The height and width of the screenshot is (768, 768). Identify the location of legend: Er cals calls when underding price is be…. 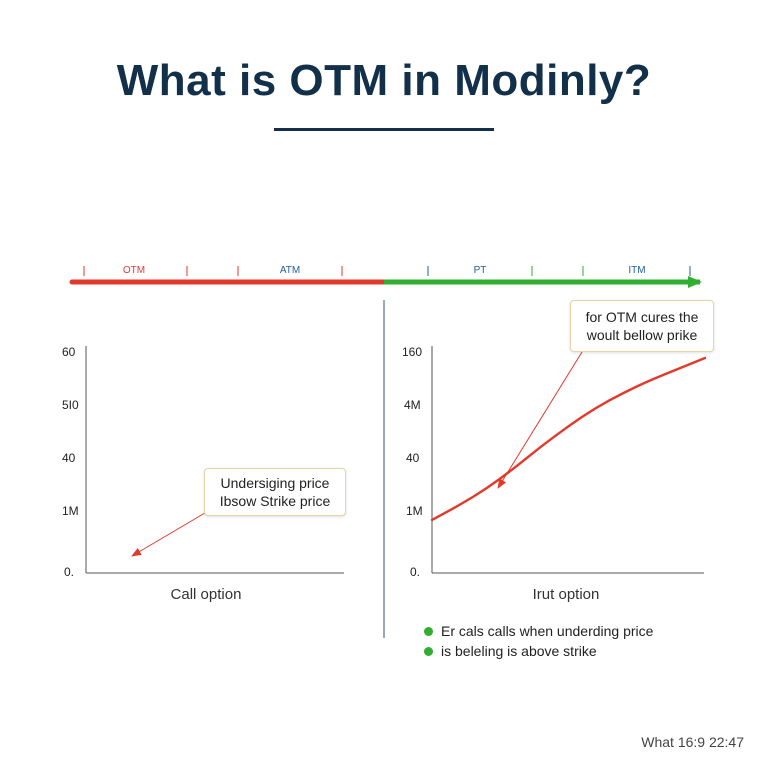
(538, 641).